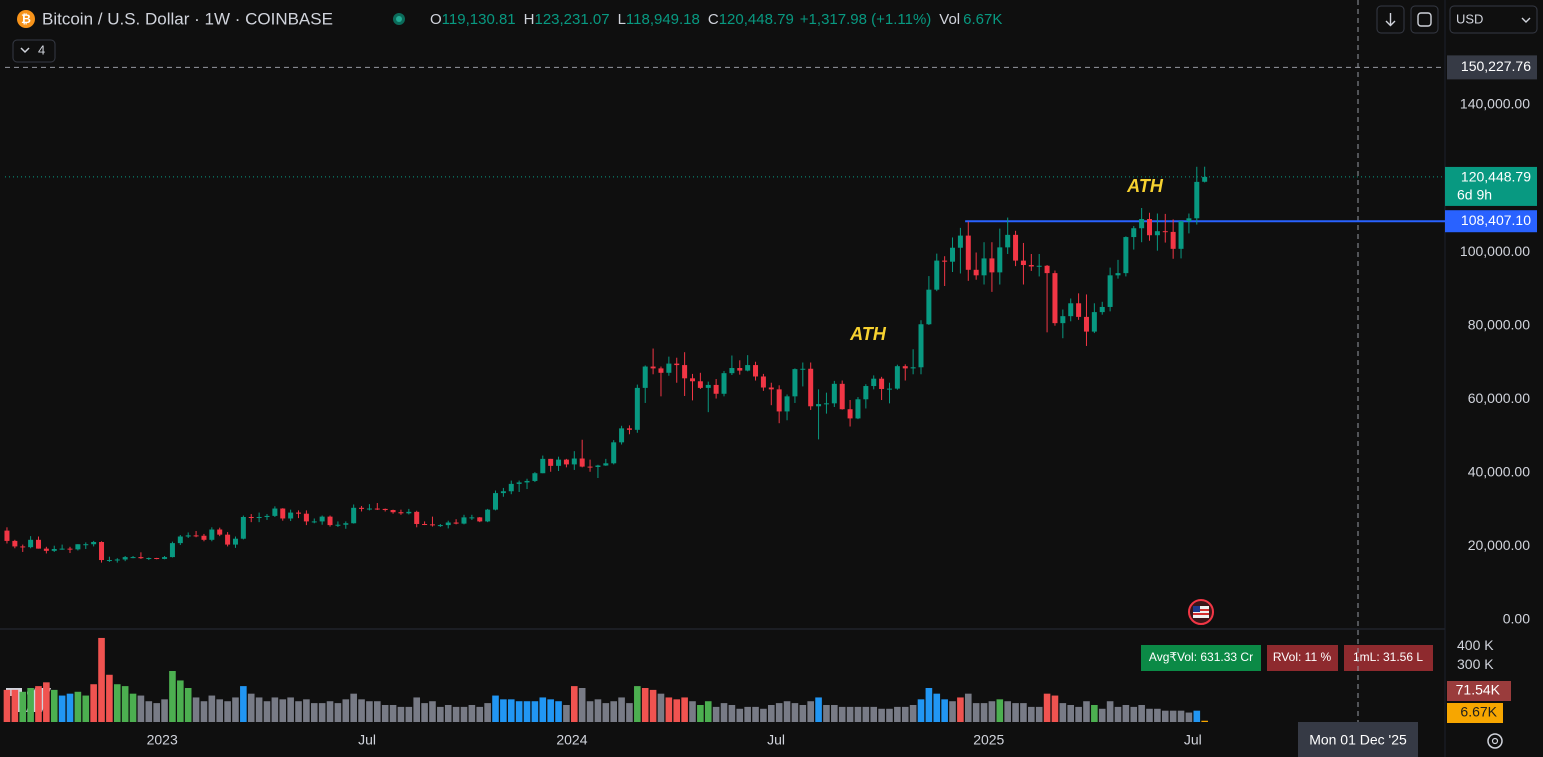 The width and height of the screenshot is (1543, 757). What do you see at coordinates (1499, 545) in the screenshot?
I see `y-tick-label: 20,000.00` at bounding box center [1499, 545].